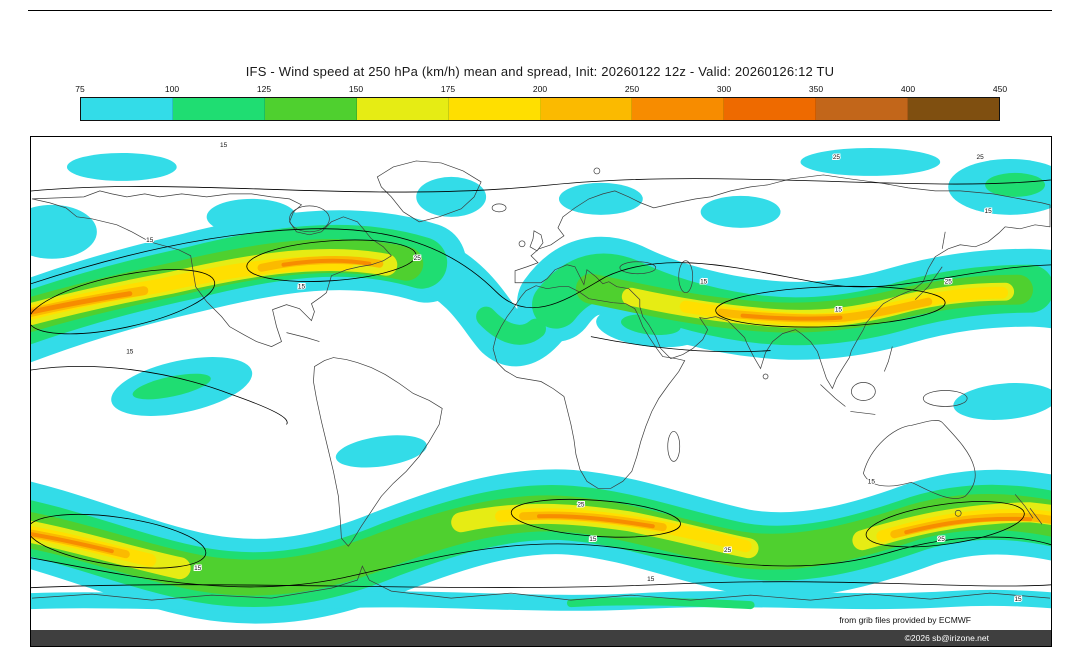 This screenshot has width=1080, height=658. What do you see at coordinates (908, 89) in the screenshot?
I see `colorbar-tick: 400` at bounding box center [908, 89].